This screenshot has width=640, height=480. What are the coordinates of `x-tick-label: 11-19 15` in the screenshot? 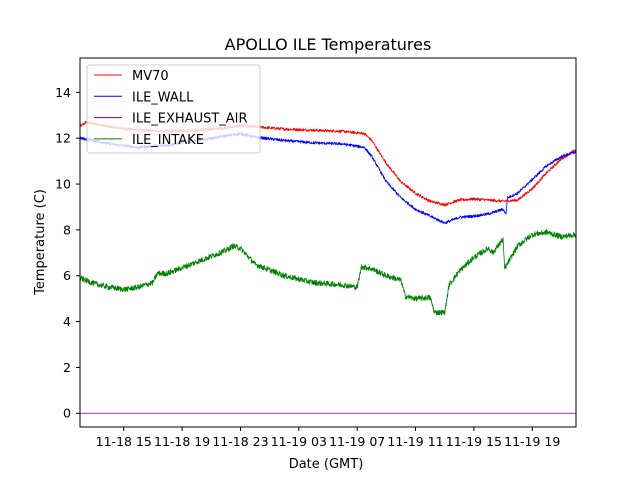 It's located at (474, 441).